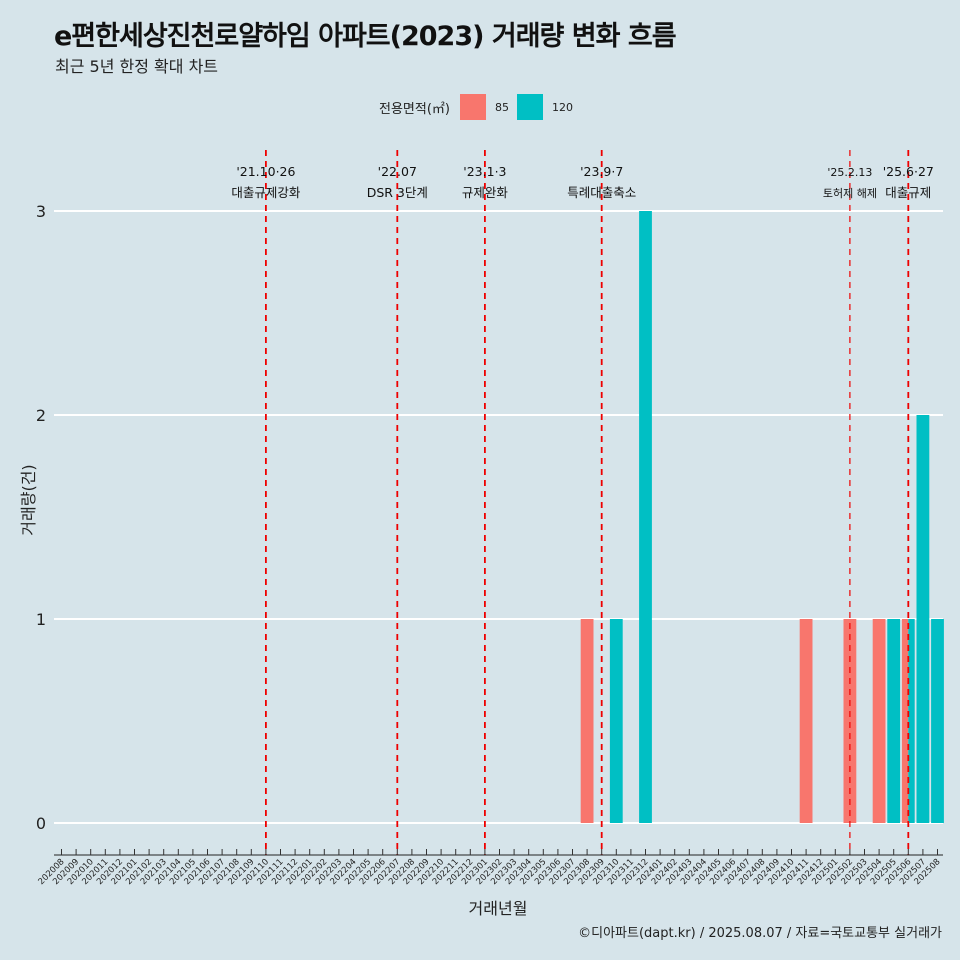 This screenshot has width=960, height=960. Describe the element at coordinates (562, 107) in the screenshot. I see `legend-label-120: 120` at that location.